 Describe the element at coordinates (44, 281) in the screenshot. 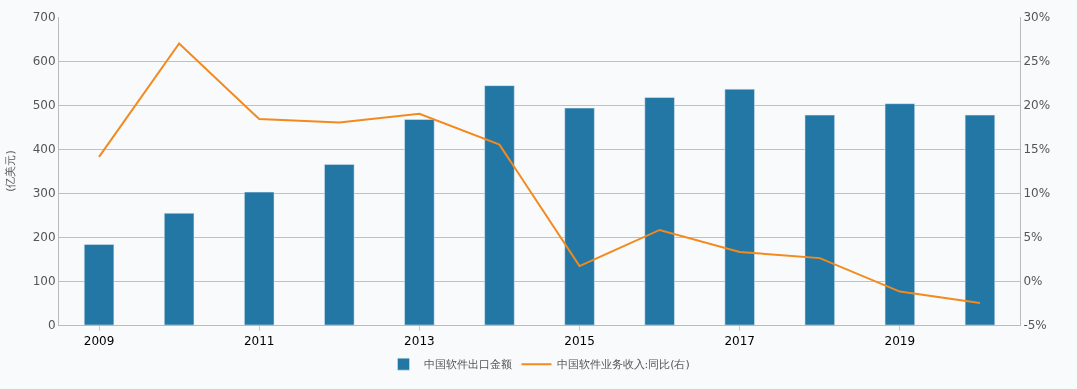

I see `y-tick-label: 100` at that location.